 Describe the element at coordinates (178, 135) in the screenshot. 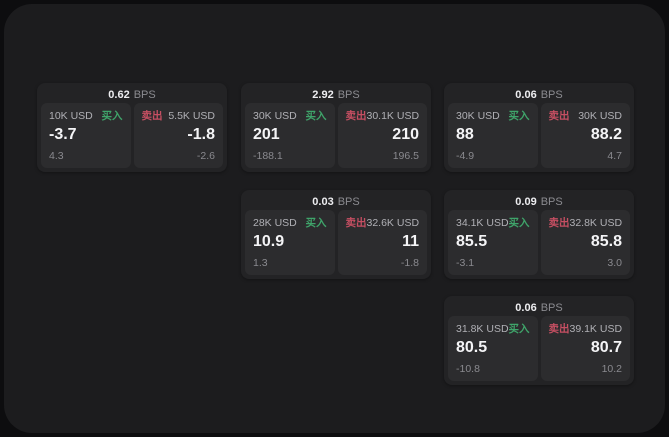

I see `sell-panel: 卖出 5.5K USD -1.8 -2.6` at that location.